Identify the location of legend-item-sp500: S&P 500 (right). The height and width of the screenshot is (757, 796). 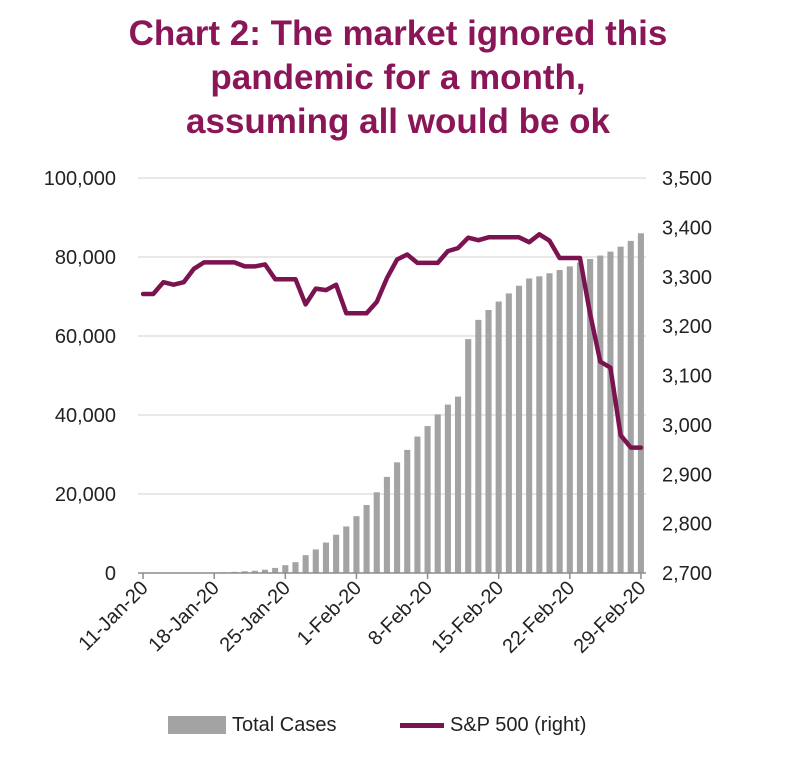
(493, 725).